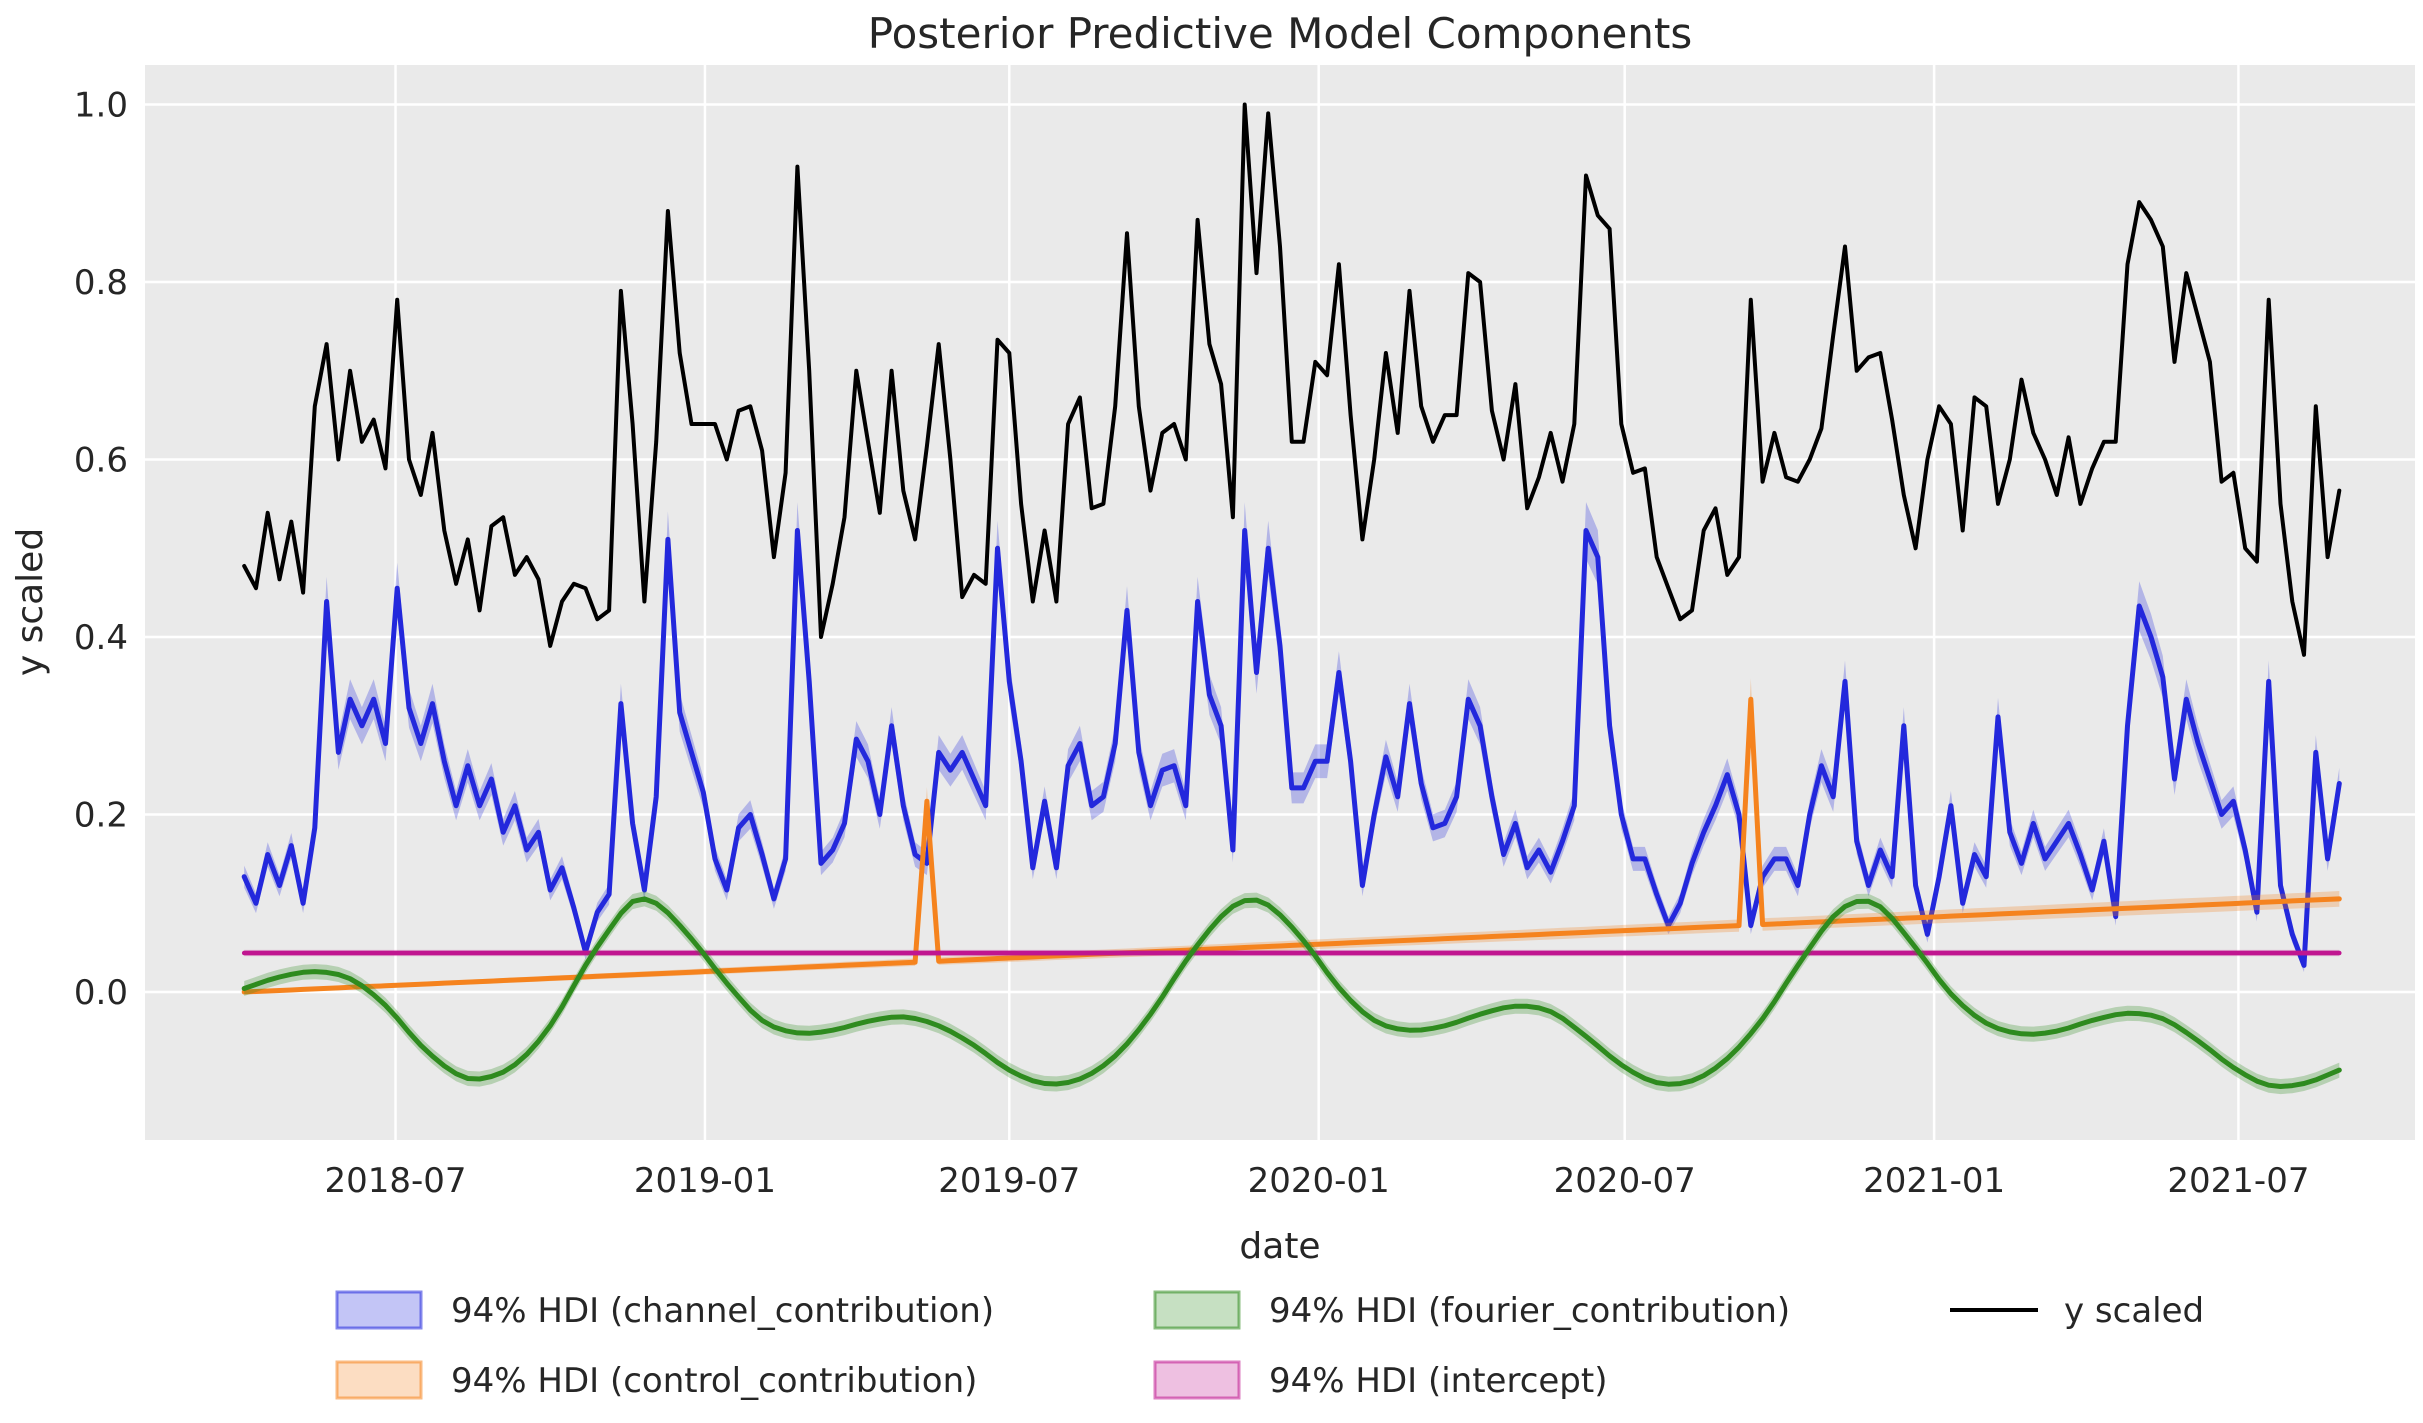 The image size is (2423, 1423). I want to click on x-tick-label: 2020-01, so click(1319, 1181).